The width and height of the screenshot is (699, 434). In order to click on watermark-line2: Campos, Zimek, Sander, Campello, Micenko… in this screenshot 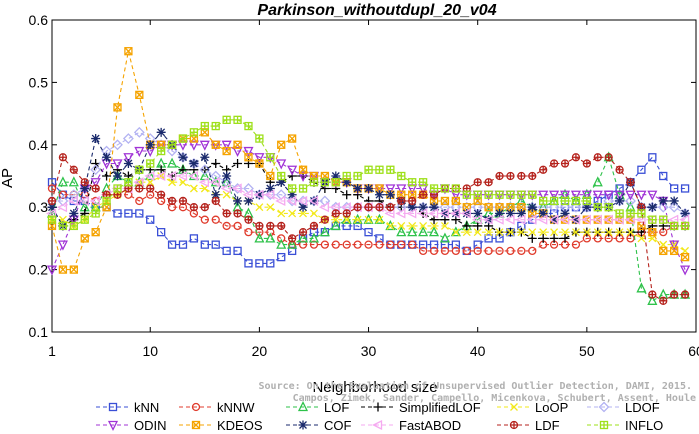, I will do `click(494, 398)`.